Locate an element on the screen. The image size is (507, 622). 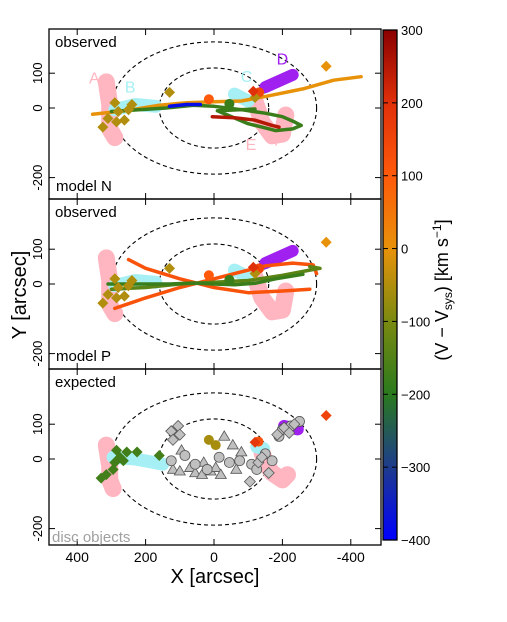
region-label: F is located at coordinates (279, 141).